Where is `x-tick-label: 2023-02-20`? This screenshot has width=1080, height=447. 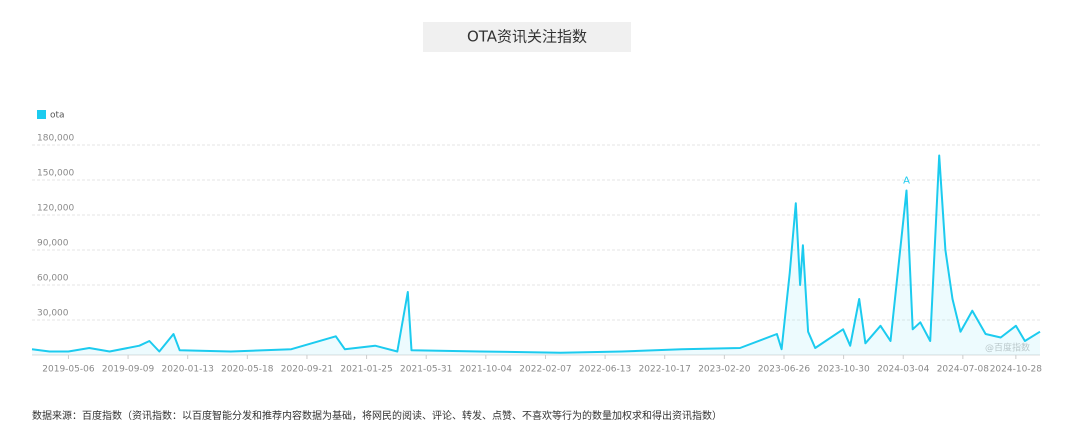
x-tick-label: 2023-02-20 is located at coordinates (724, 370).